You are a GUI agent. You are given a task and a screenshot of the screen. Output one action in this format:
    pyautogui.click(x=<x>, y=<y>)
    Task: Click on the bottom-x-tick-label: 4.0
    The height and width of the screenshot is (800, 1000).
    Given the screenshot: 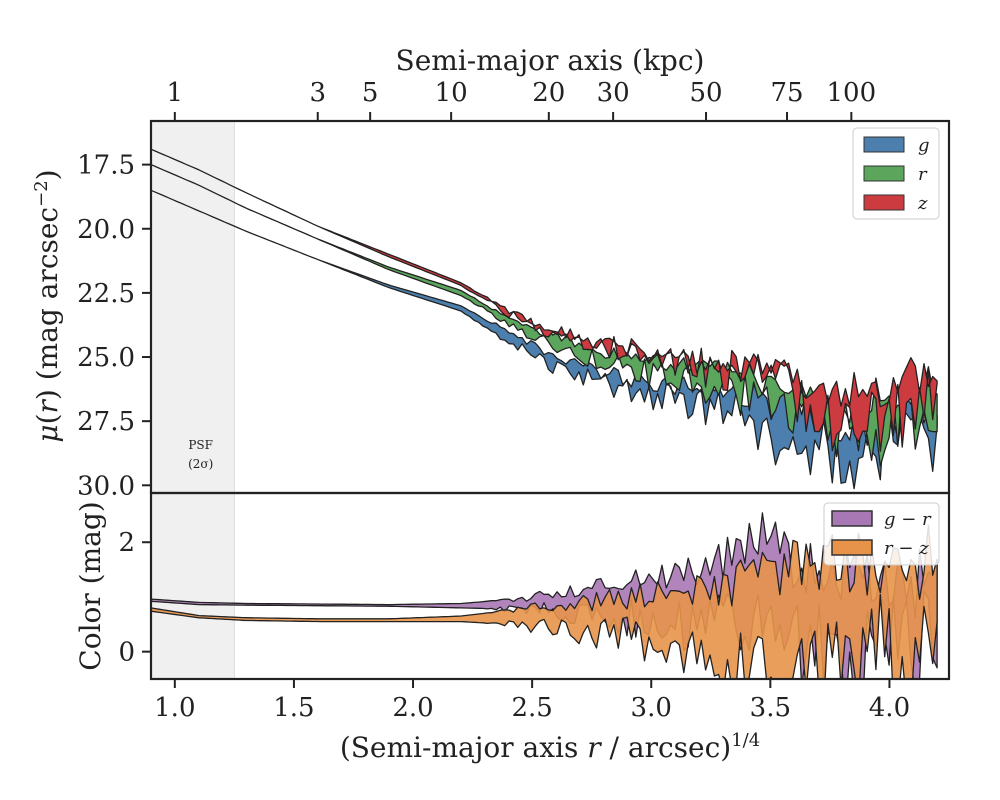 What is the action you would take?
    pyautogui.click(x=889, y=708)
    